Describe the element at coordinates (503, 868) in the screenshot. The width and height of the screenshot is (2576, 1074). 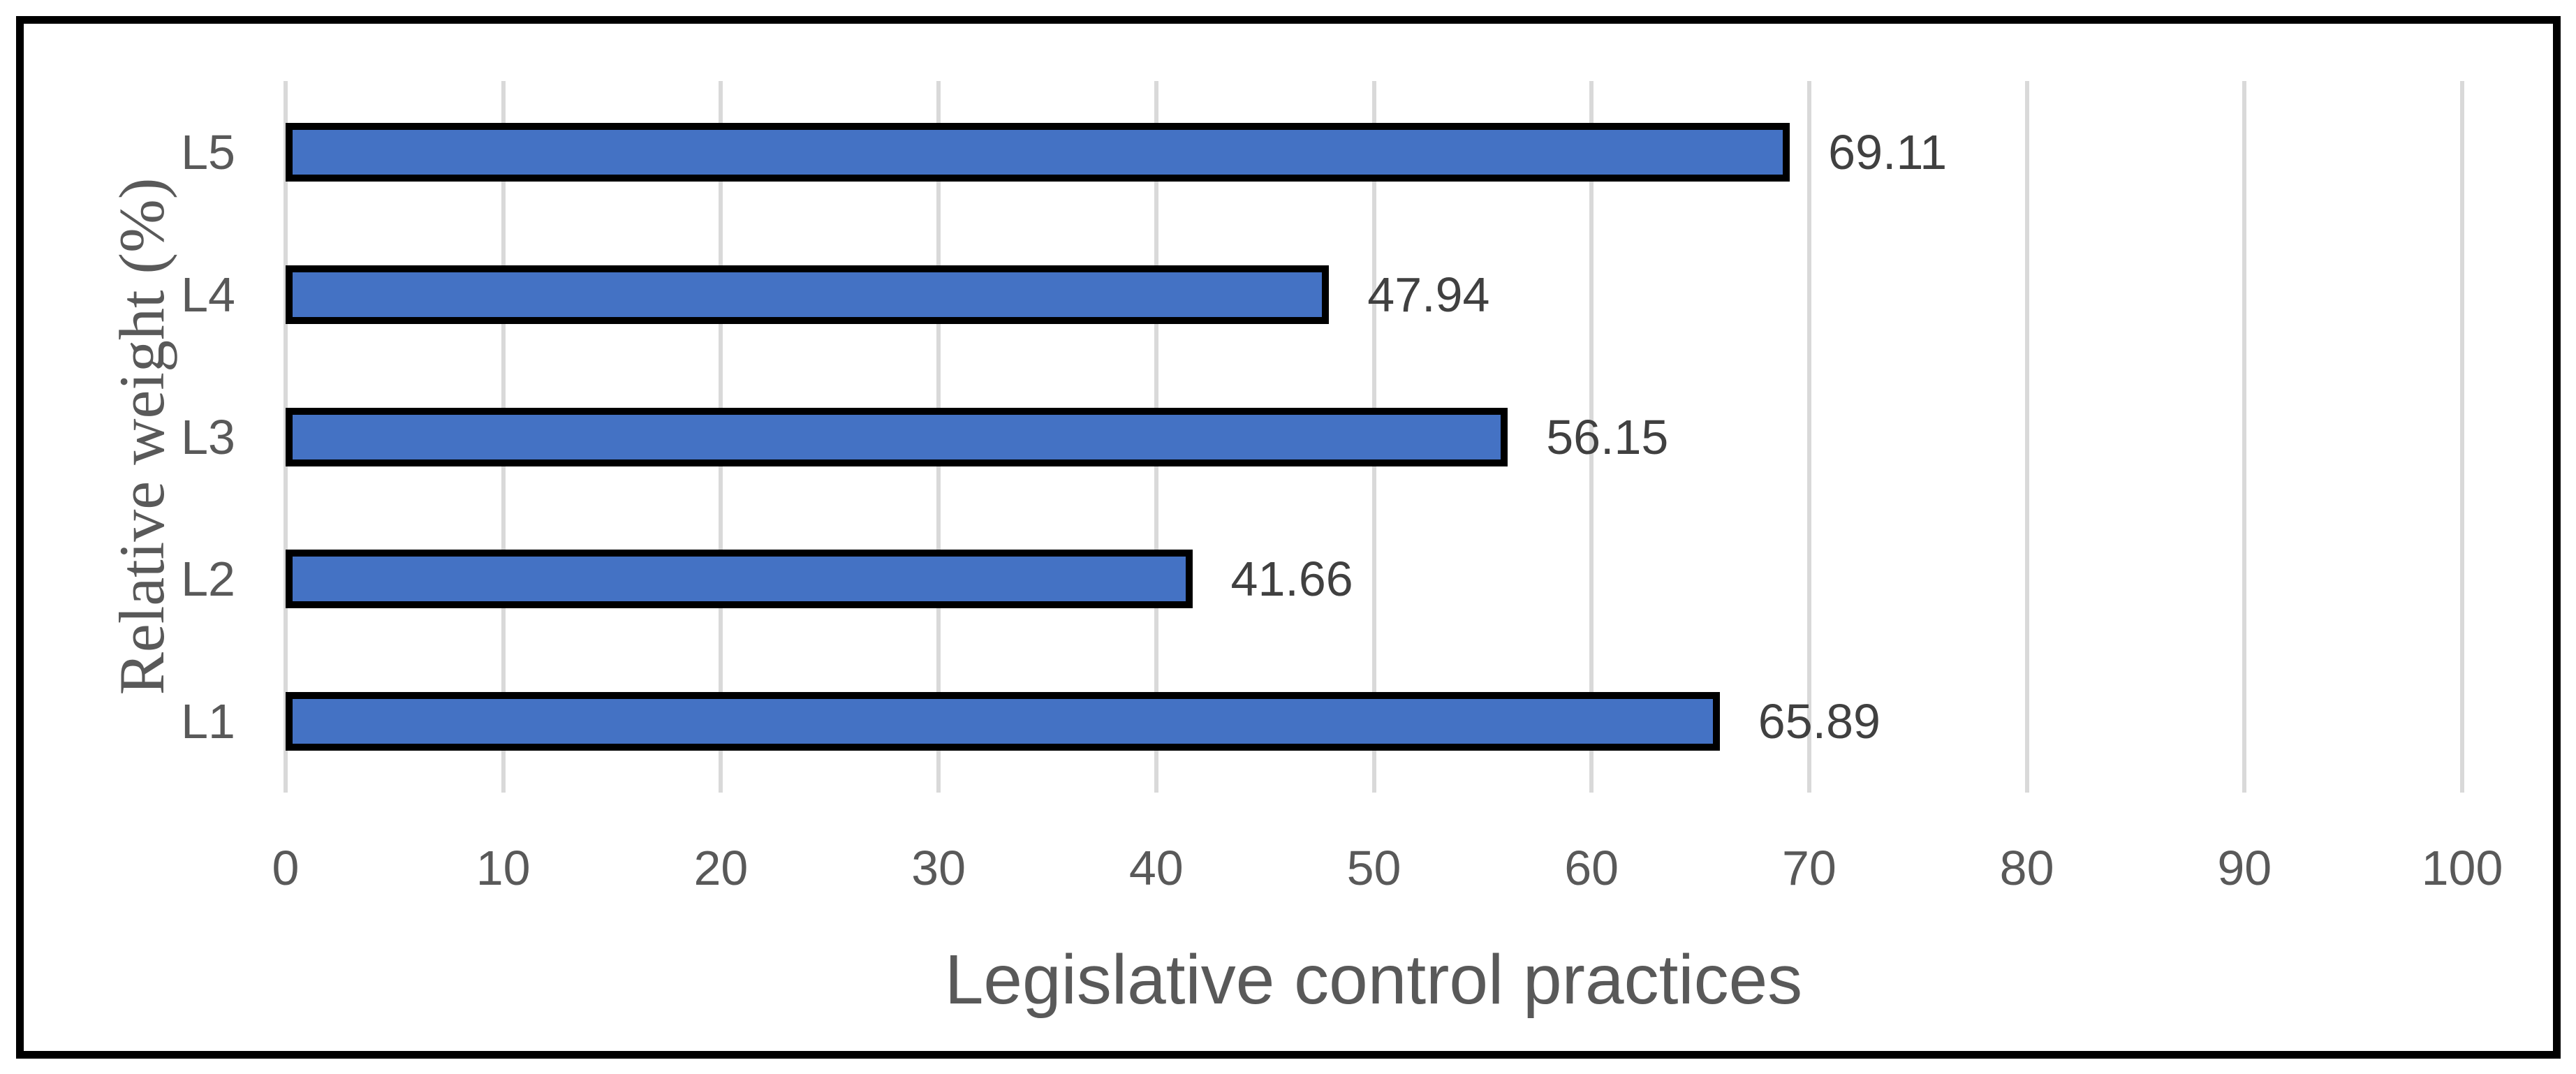
I see `x-tick-label-10: 10` at that location.